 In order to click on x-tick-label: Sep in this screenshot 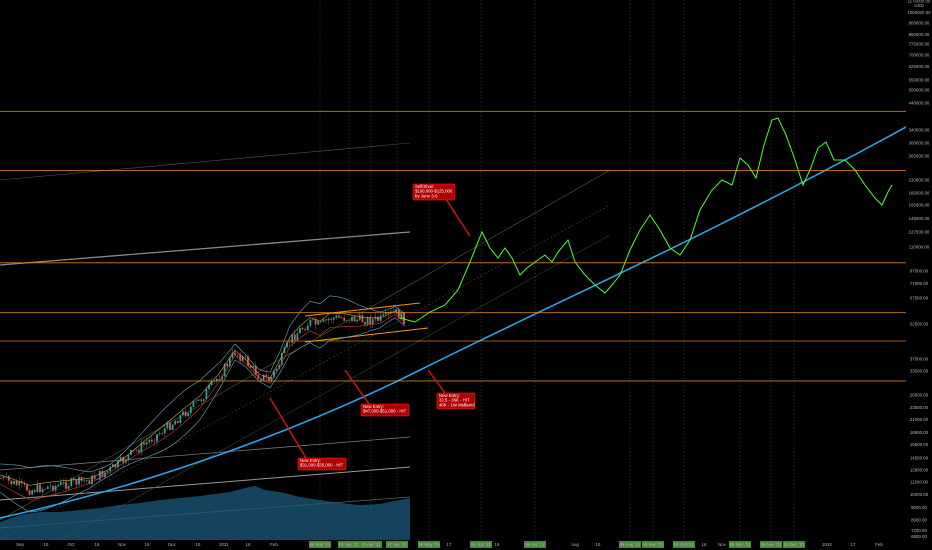, I will do `click(20, 544)`.